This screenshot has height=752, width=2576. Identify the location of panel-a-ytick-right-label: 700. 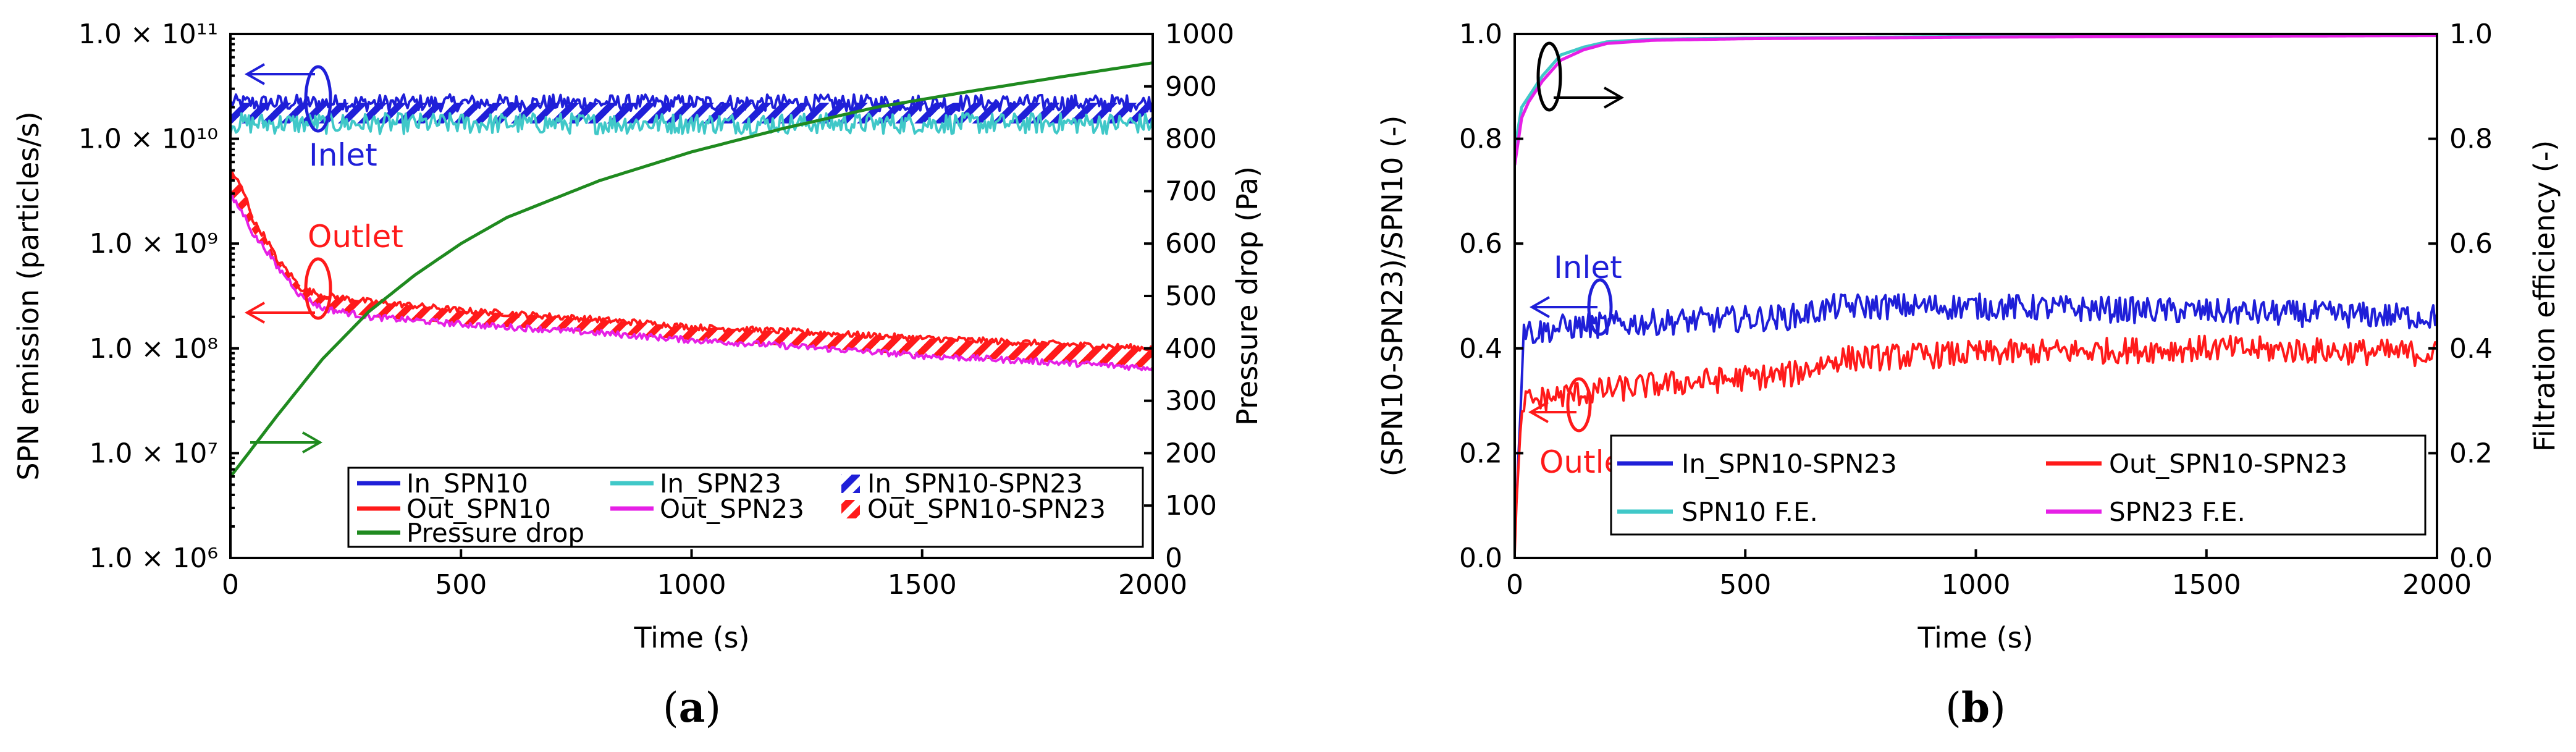
(1191, 191).